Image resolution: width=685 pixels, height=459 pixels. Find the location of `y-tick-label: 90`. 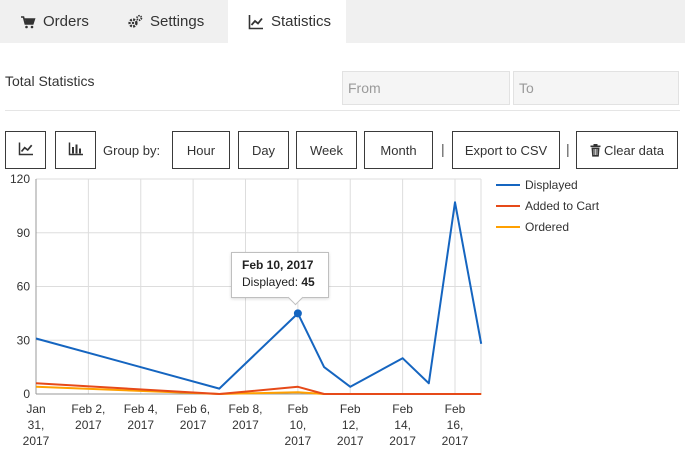

y-tick-label: 90 is located at coordinates (24, 233).